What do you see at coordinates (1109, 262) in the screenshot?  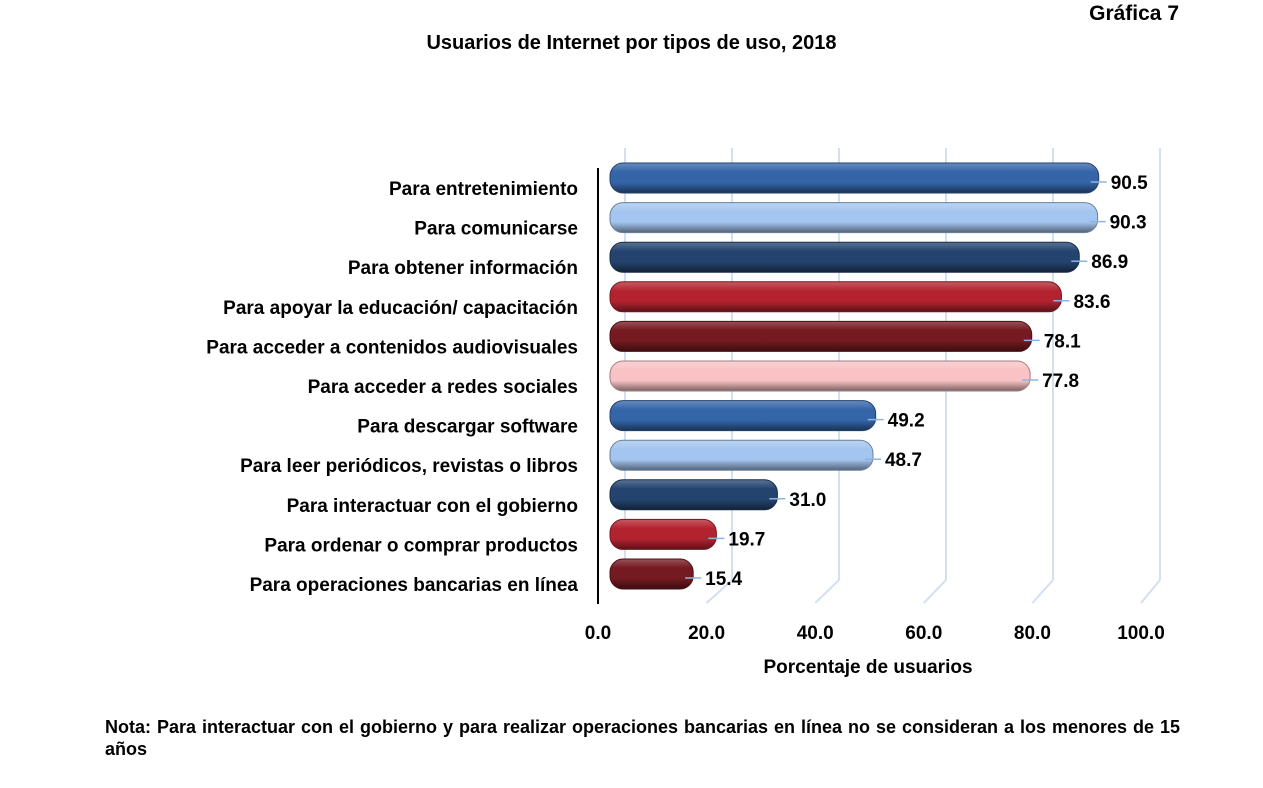 I see `value-label: 86.9` at bounding box center [1109, 262].